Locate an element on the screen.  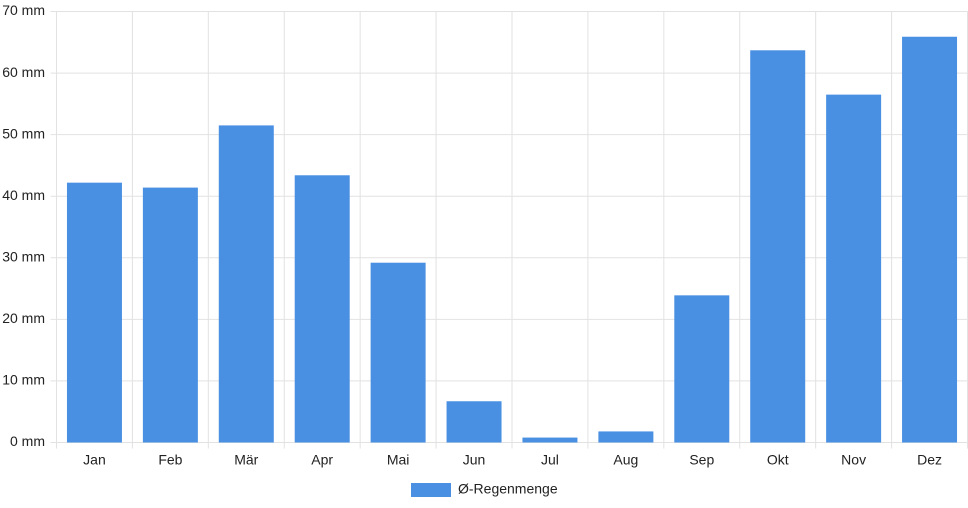
x-tick-label: Feb is located at coordinates (170, 460).